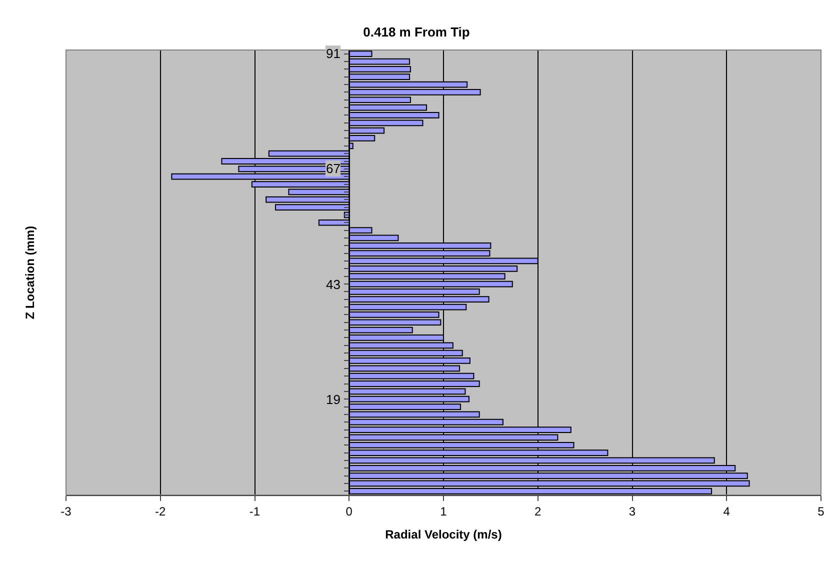 This screenshot has width=833, height=583. Describe the element at coordinates (254, 511) in the screenshot. I see `x-tick-label: -1` at that location.